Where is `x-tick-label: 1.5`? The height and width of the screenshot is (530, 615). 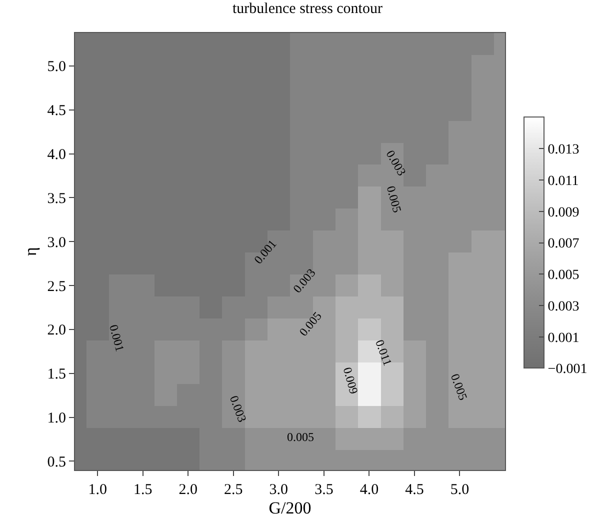
x-tick-label: 1.5 is located at coordinates (143, 490).